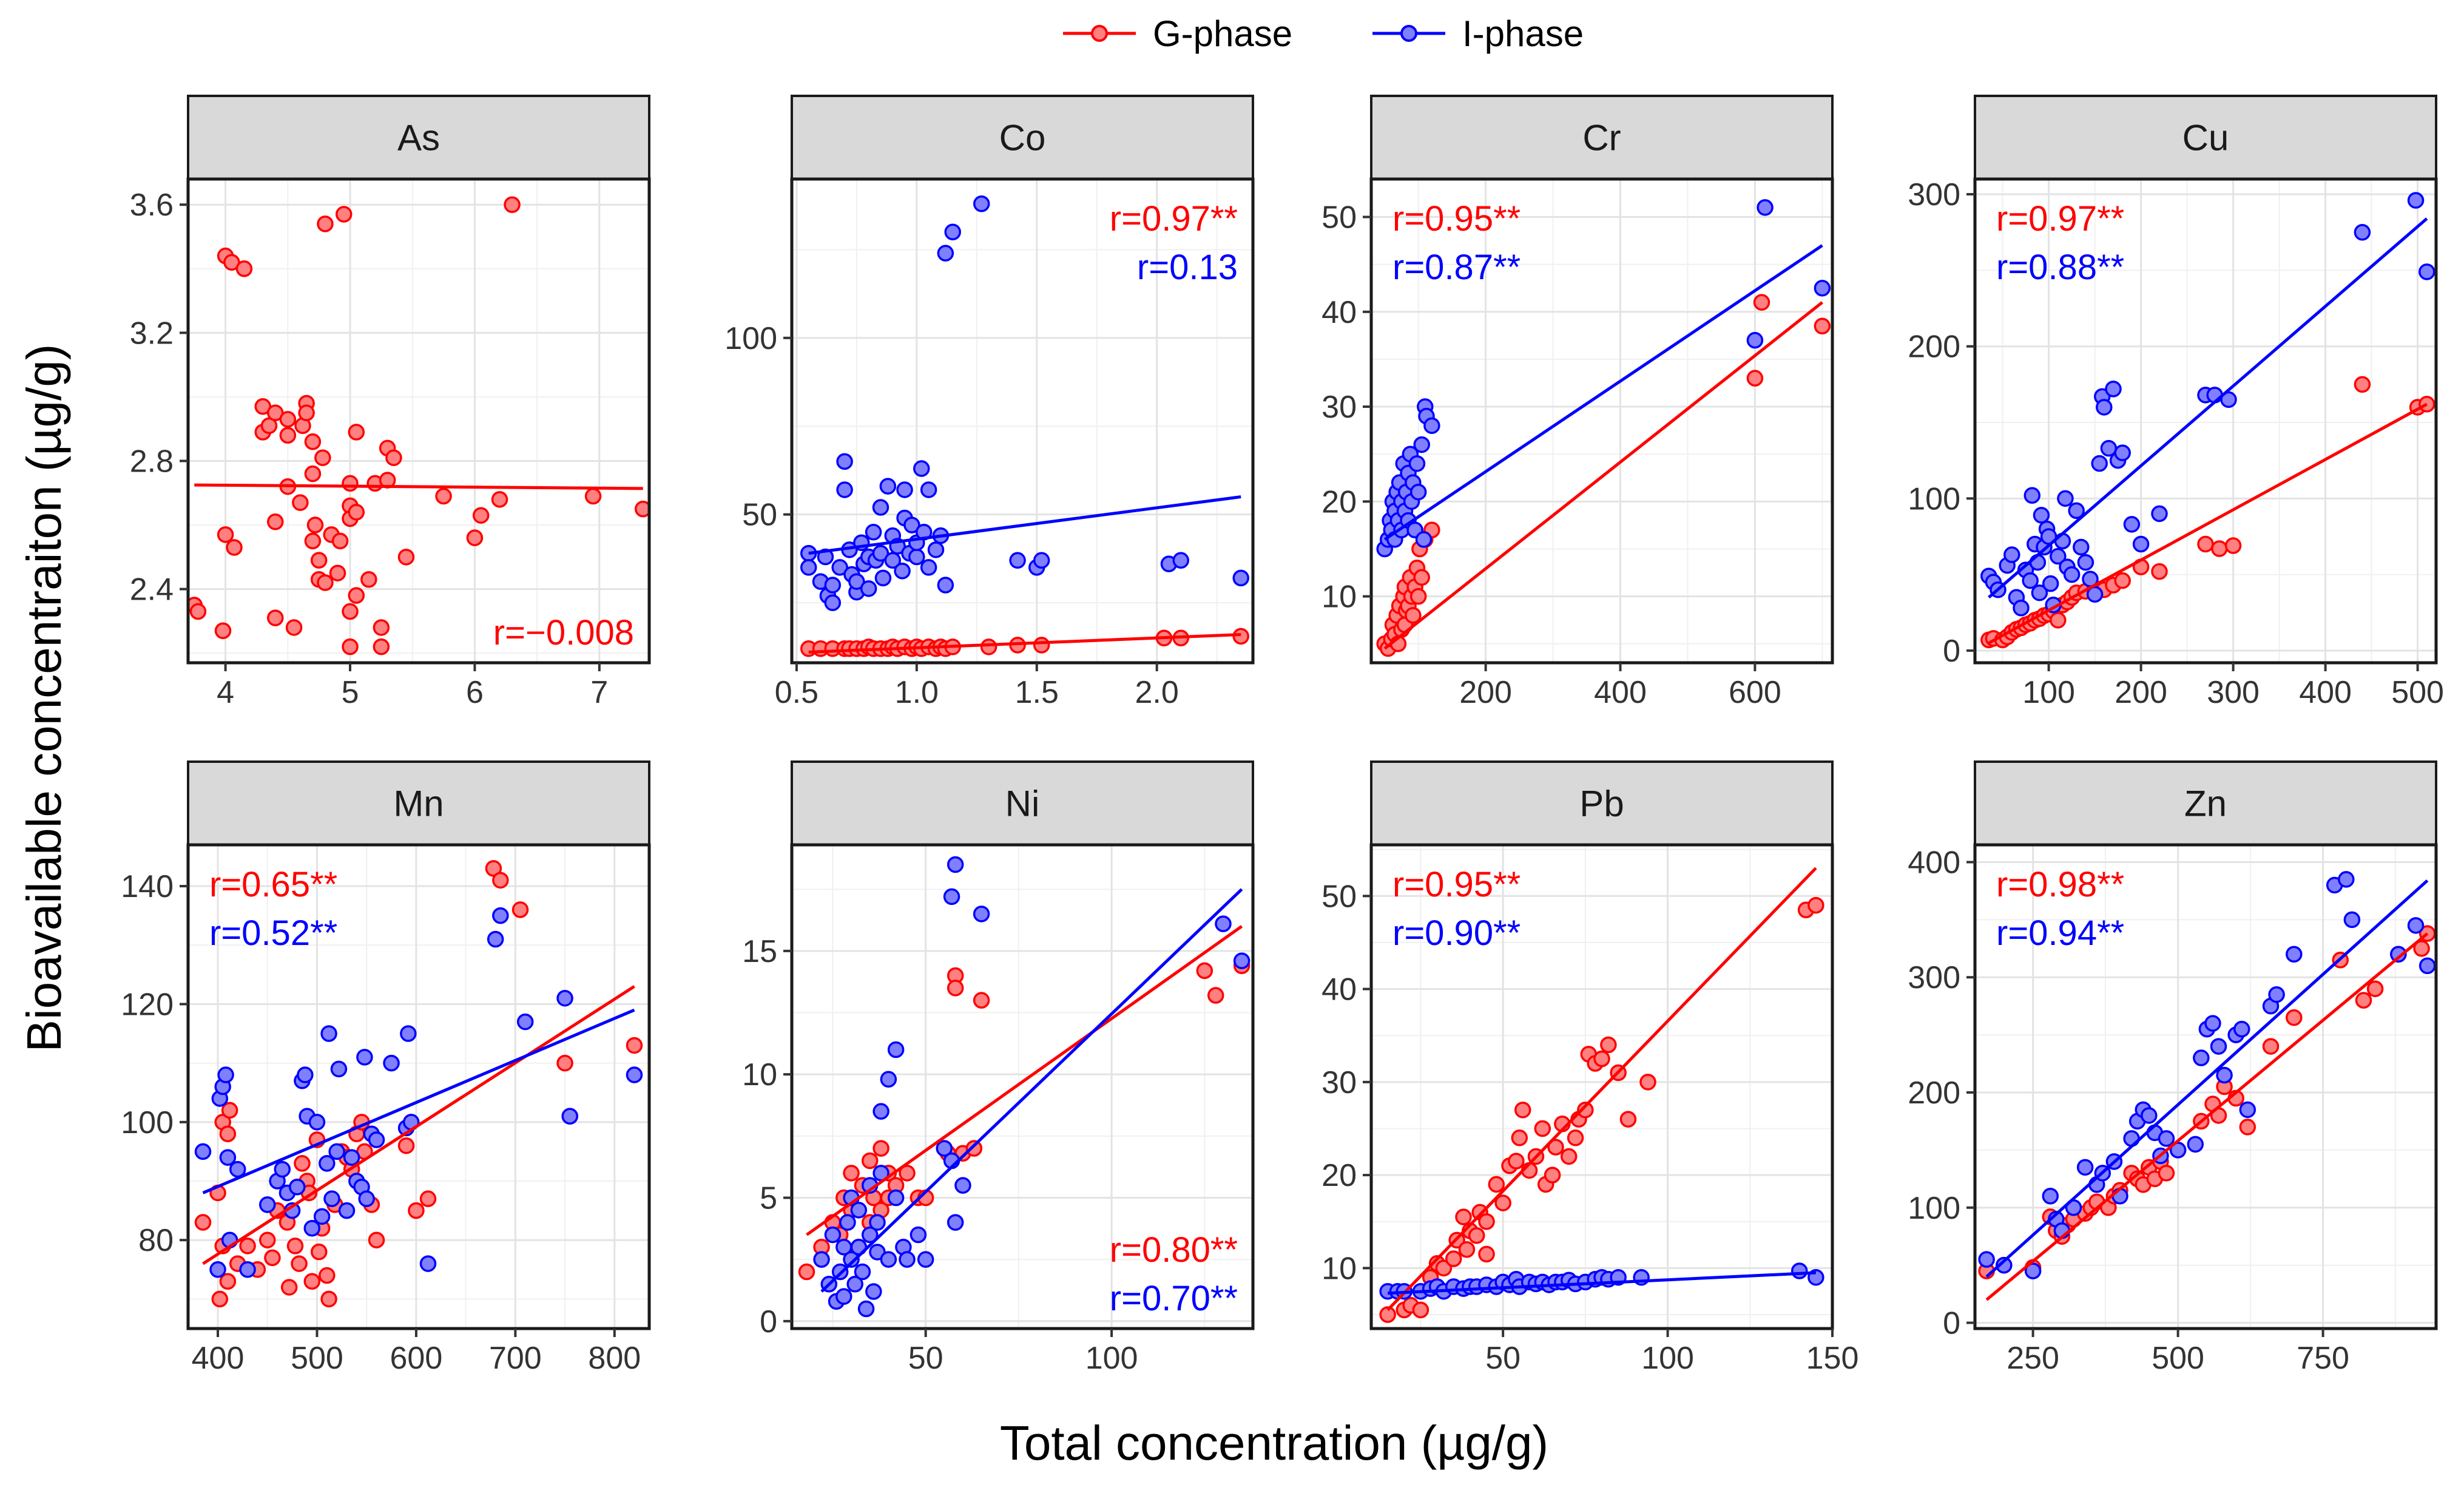 This screenshot has height=1490, width=2464. What do you see at coordinates (1339, 502) in the screenshot?
I see `y-tick-label: 20` at bounding box center [1339, 502].